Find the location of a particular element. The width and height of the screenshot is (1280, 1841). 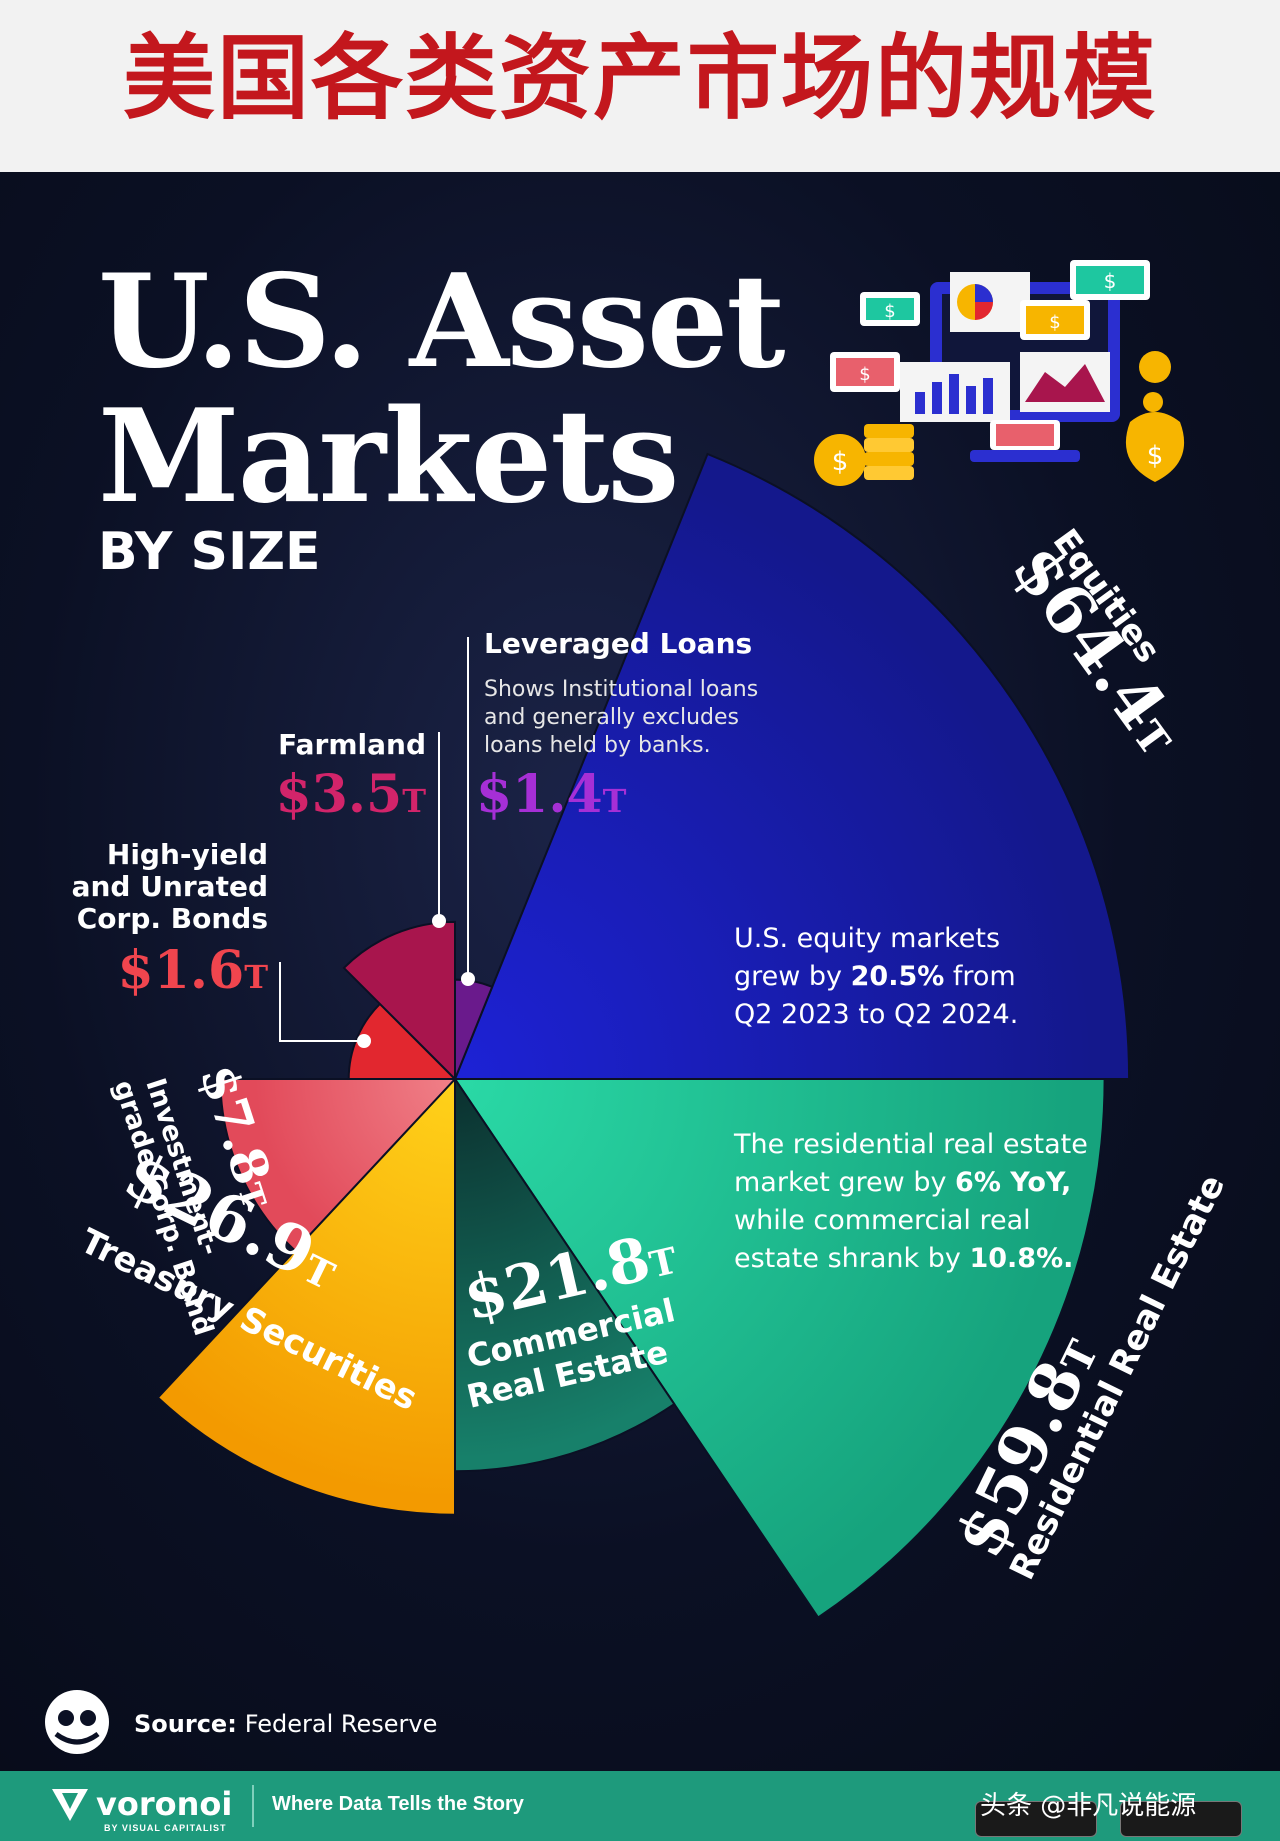

watermark: 头条 @非凡说能源 is located at coordinates (1088, 1806).